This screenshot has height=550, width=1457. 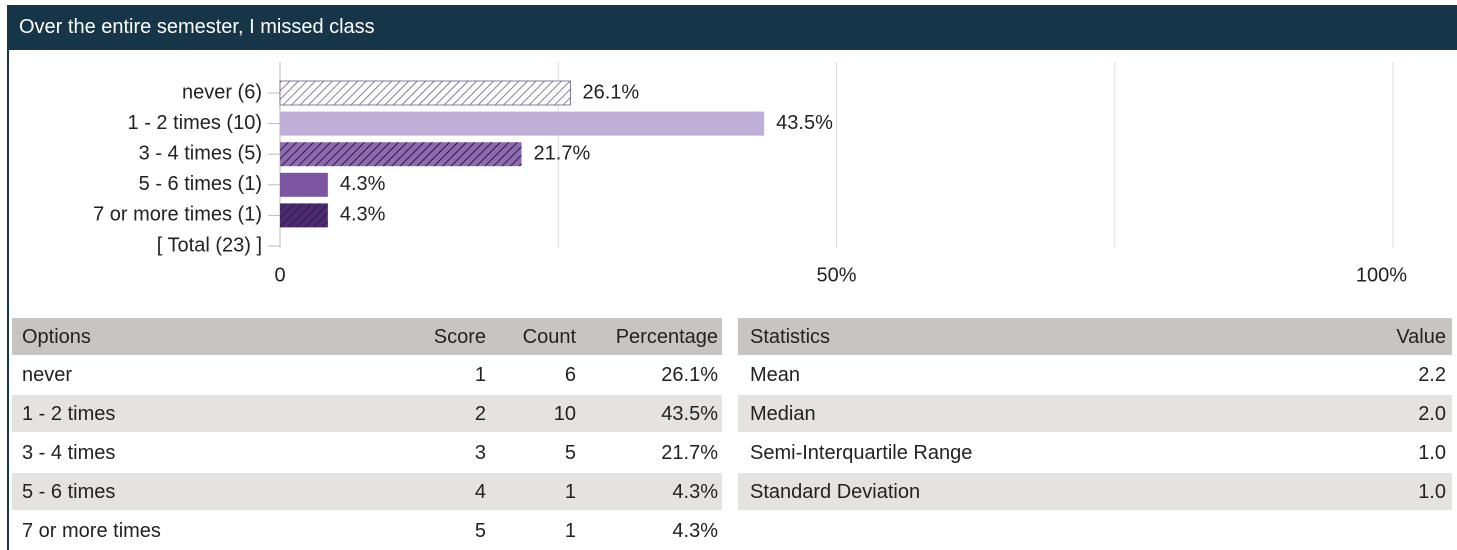 What do you see at coordinates (1095, 453) in the screenshot?
I see `table-row: Semi-Interquartile Range 1.0` at bounding box center [1095, 453].